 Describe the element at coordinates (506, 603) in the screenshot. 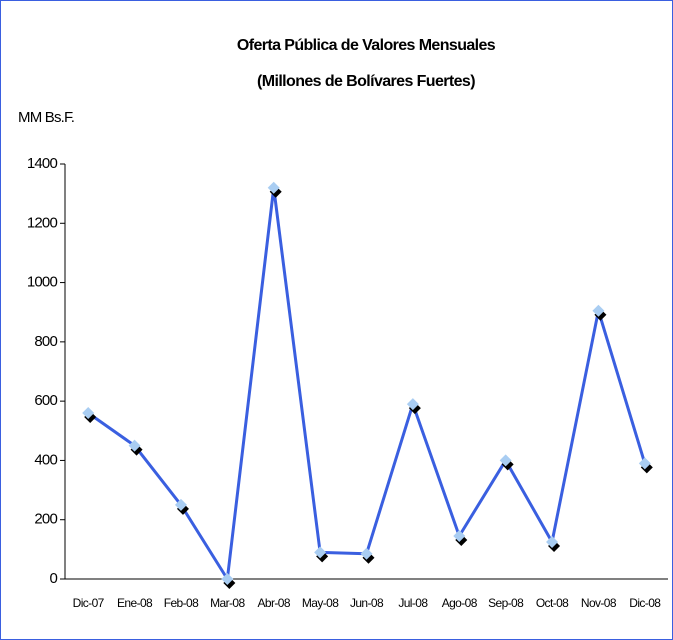

I see `x-tick-label: Sep-08` at that location.